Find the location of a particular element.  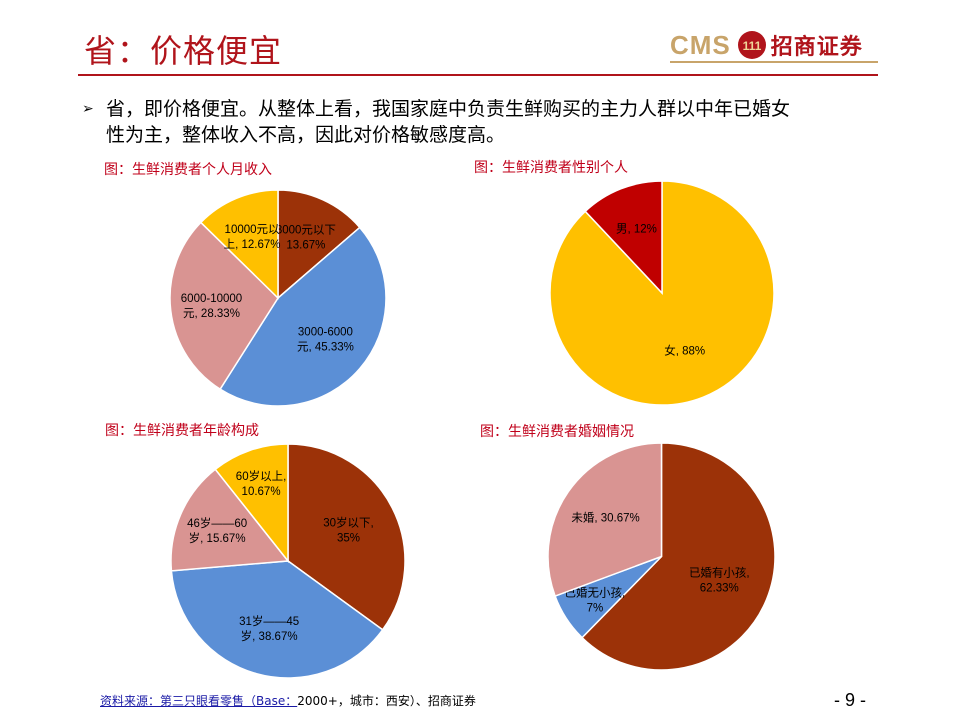

page-title: 省：价格便宜 is located at coordinates (183, 51).